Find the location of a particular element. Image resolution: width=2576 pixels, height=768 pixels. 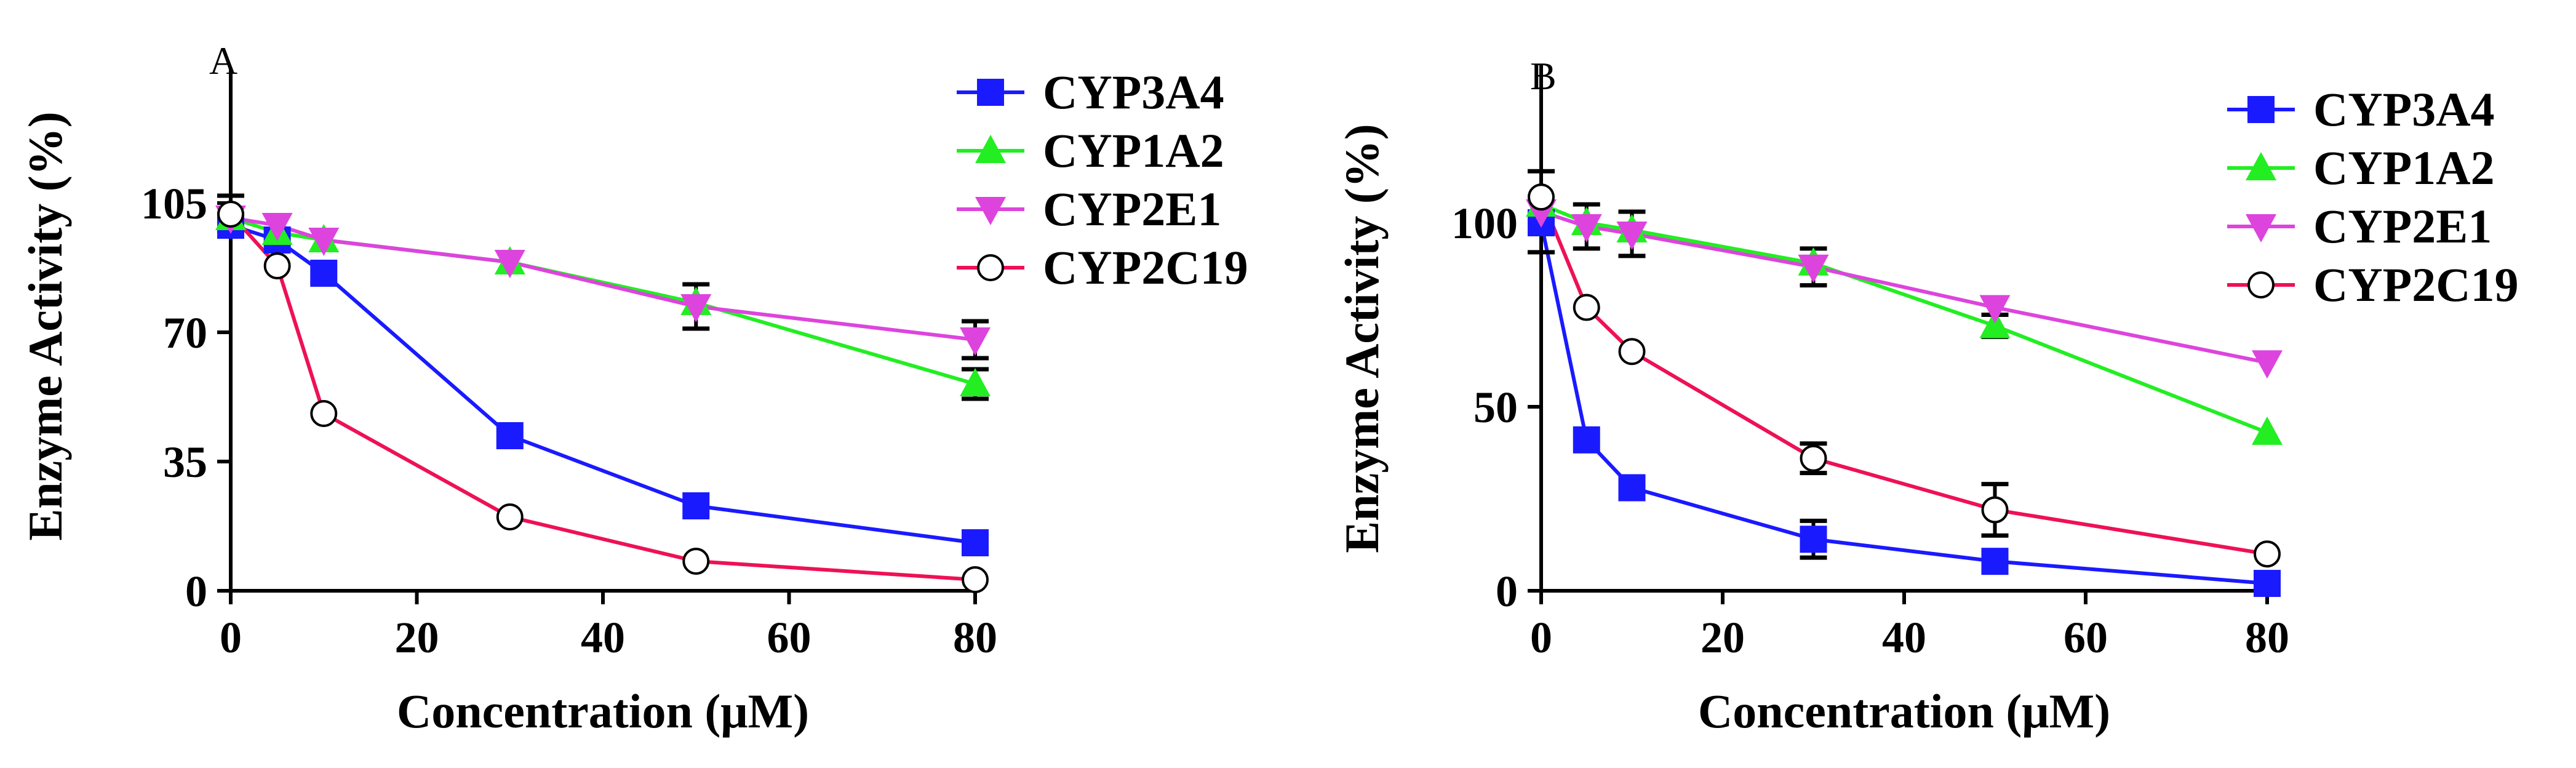

panel-label: B is located at coordinates (1544, 76).